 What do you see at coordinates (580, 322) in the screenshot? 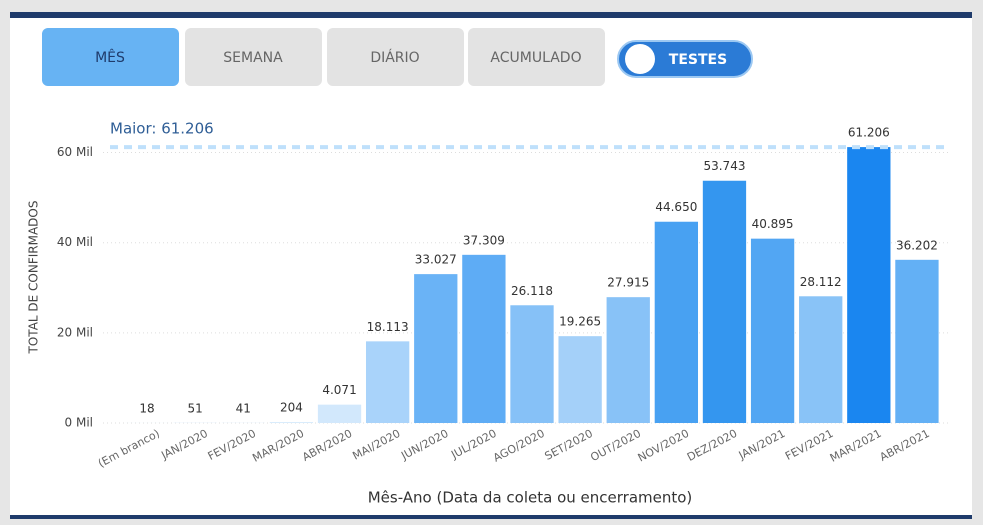
I see `value-label: 19.265` at bounding box center [580, 322].